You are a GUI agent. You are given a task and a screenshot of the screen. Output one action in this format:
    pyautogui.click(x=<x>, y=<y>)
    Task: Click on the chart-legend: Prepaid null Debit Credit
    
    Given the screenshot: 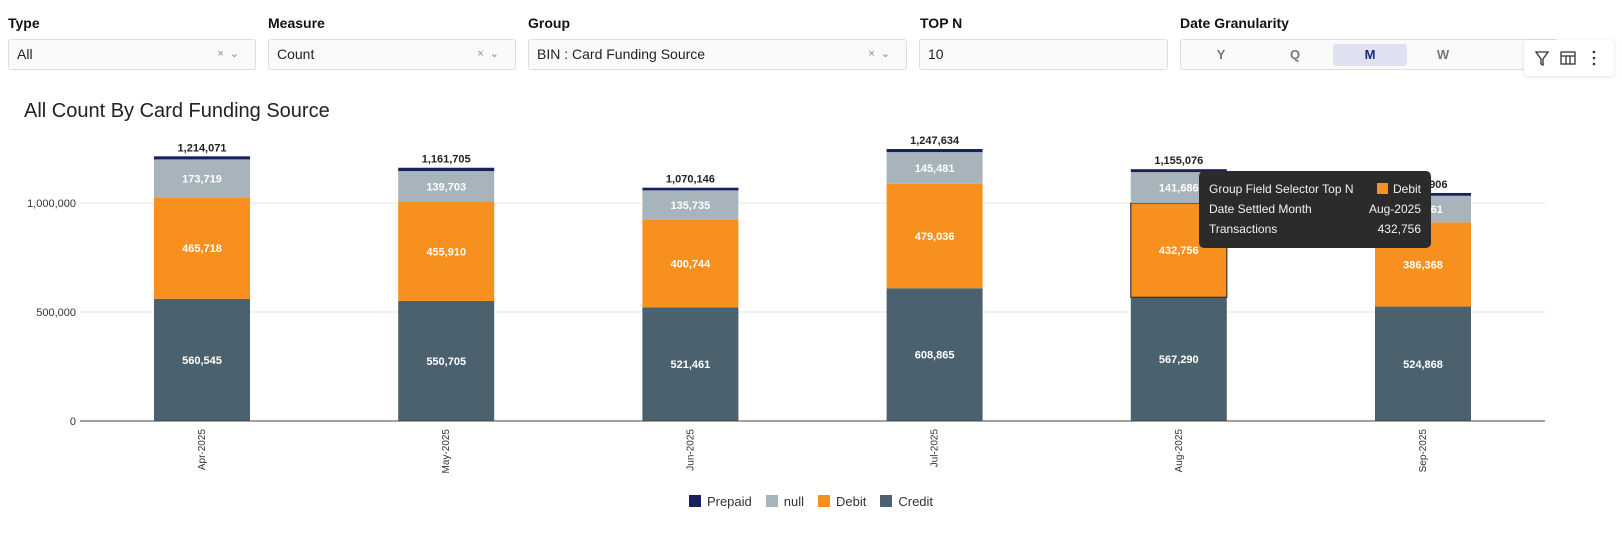 What is the action you would take?
    pyautogui.click(x=811, y=501)
    